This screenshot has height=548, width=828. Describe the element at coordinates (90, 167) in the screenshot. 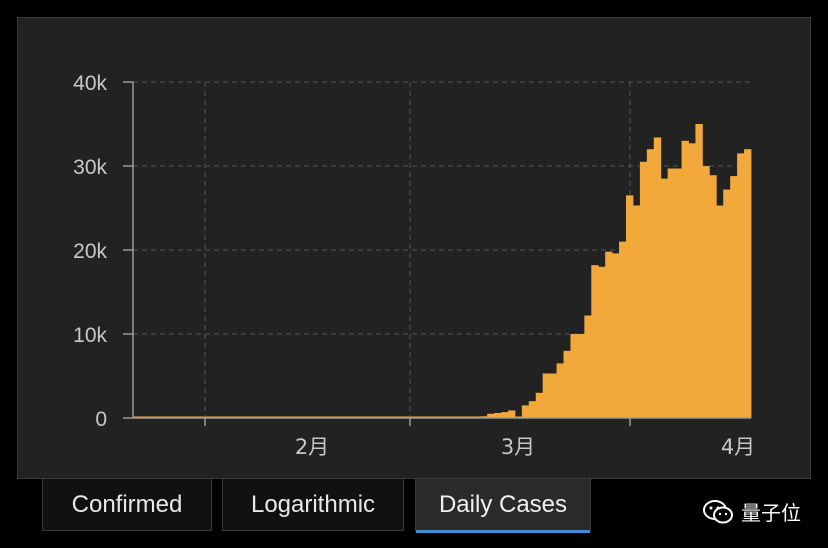

I see `y-tick-label: 30k` at that location.